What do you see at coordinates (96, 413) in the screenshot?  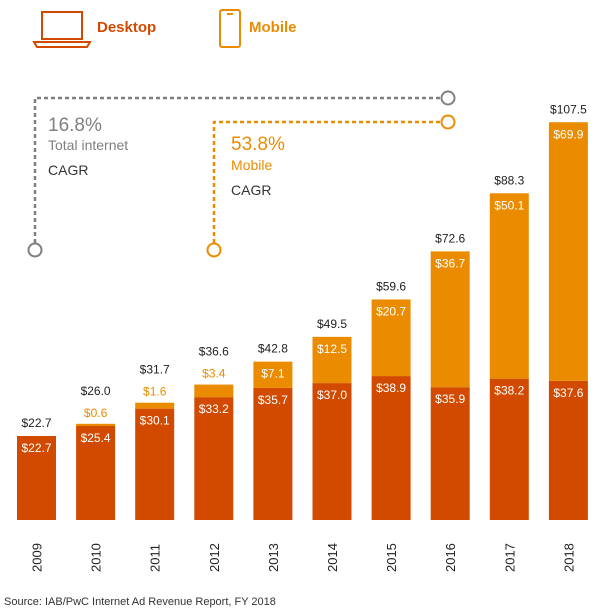 I see `mobile-value-label: $0.6` at bounding box center [96, 413].